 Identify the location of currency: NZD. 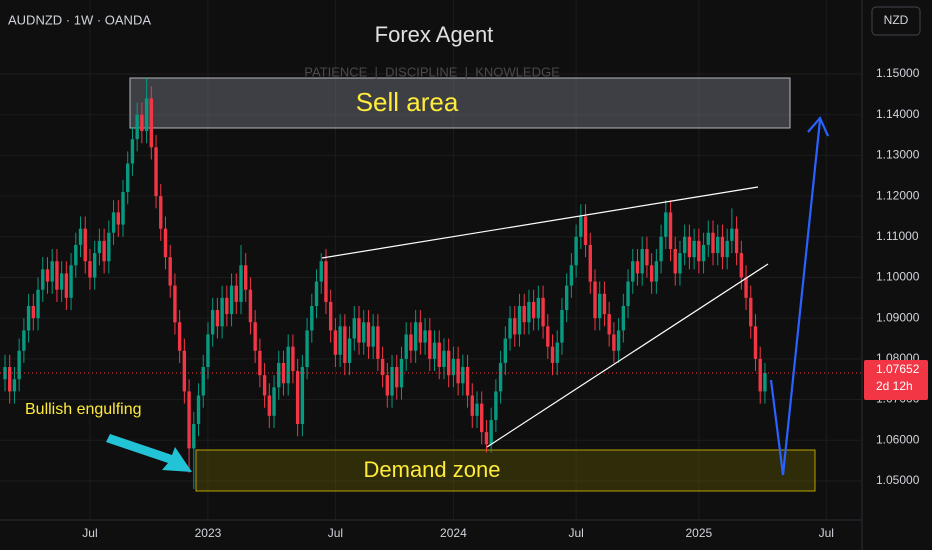
(896, 20).